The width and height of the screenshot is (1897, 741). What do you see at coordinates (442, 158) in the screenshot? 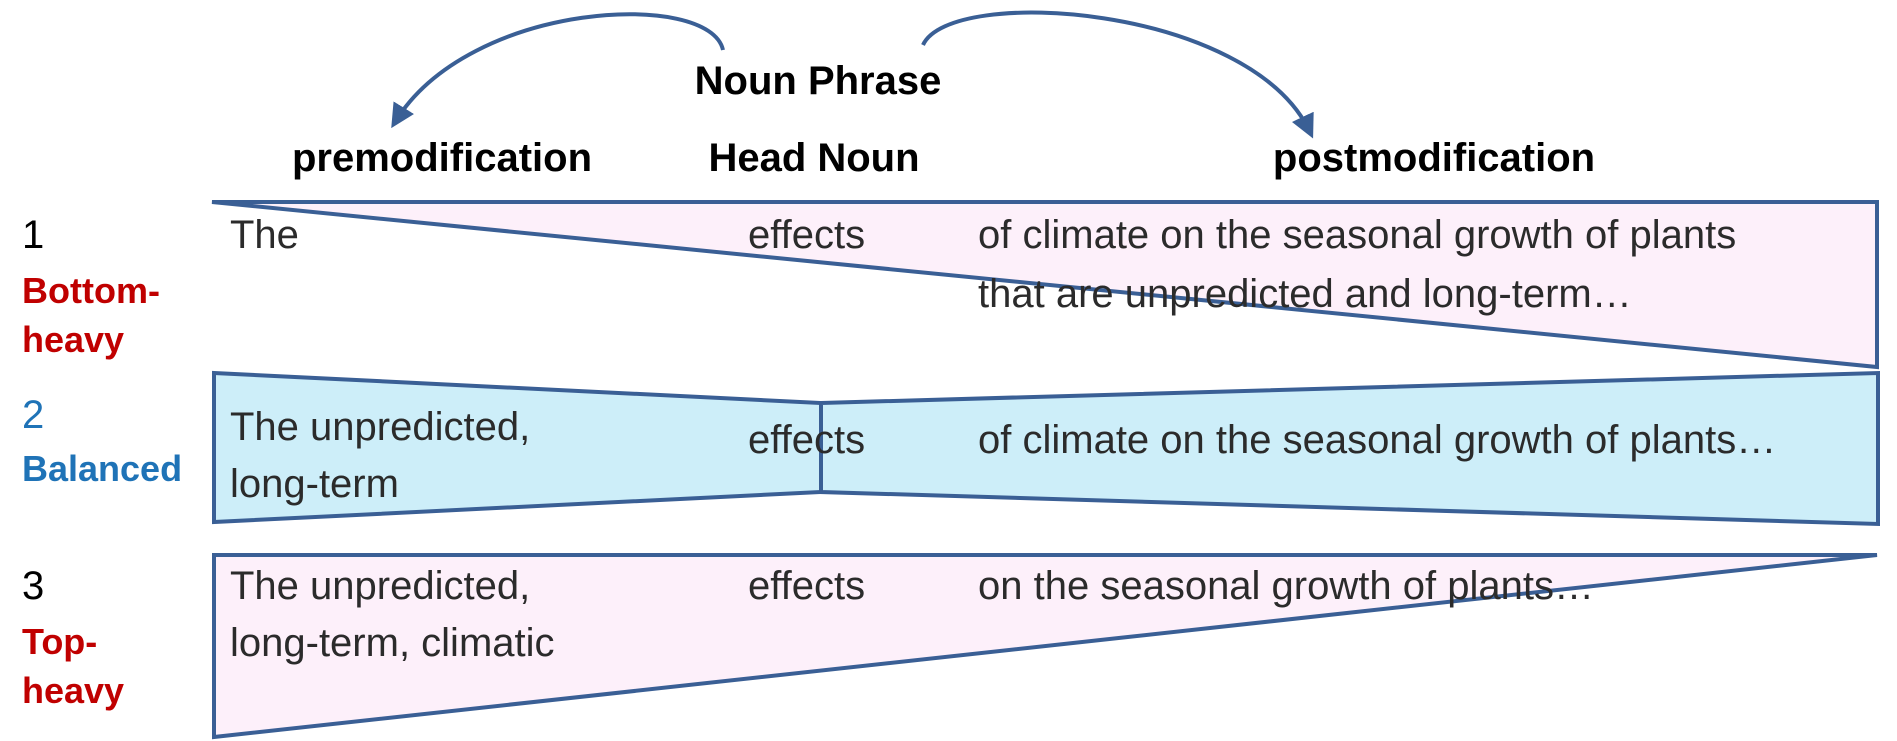
I see `premodification-label: premodification` at bounding box center [442, 158].